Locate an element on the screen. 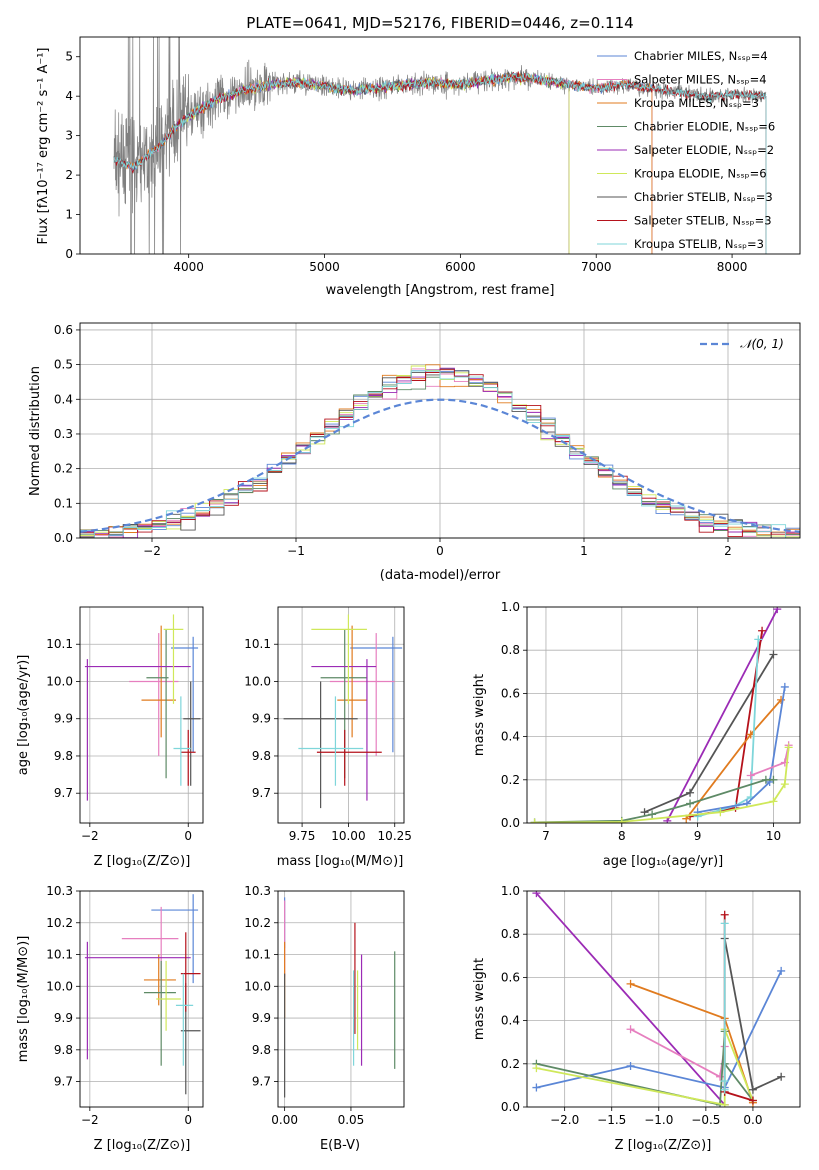  x-tick-label: −1.5 is located at coordinates (611, 1120).